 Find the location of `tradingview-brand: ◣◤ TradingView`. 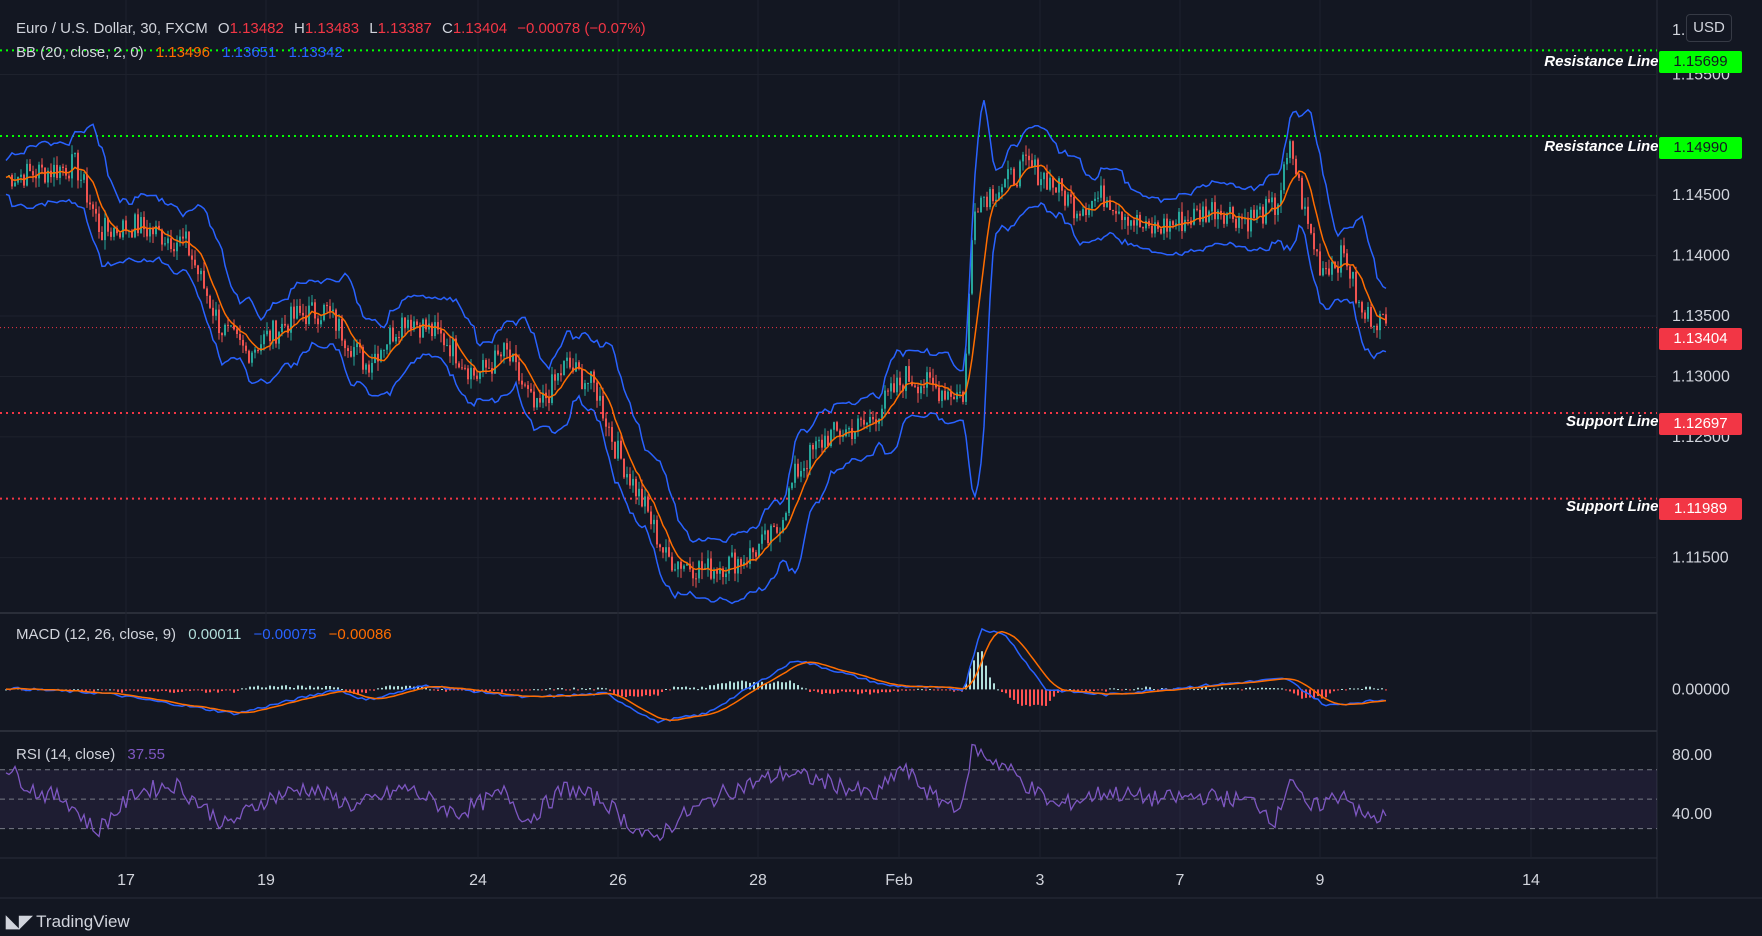

tradingview-brand: ◣◤ TradingView is located at coordinates (68, 922).